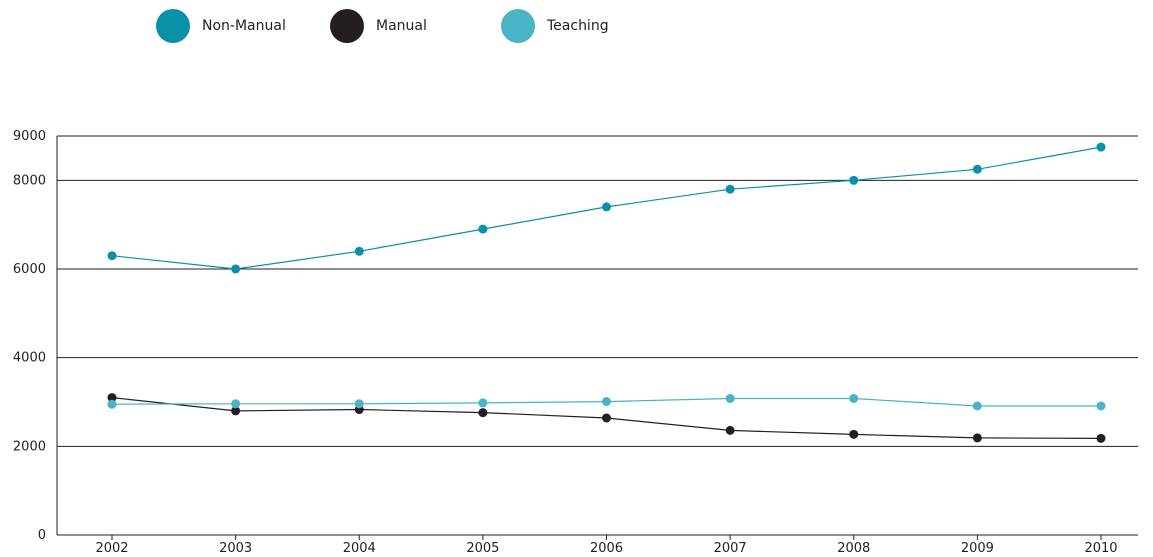  Describe the element at coordinates (29, 180) in the screenshot. I see `y-tick-label: 8000` at that location.